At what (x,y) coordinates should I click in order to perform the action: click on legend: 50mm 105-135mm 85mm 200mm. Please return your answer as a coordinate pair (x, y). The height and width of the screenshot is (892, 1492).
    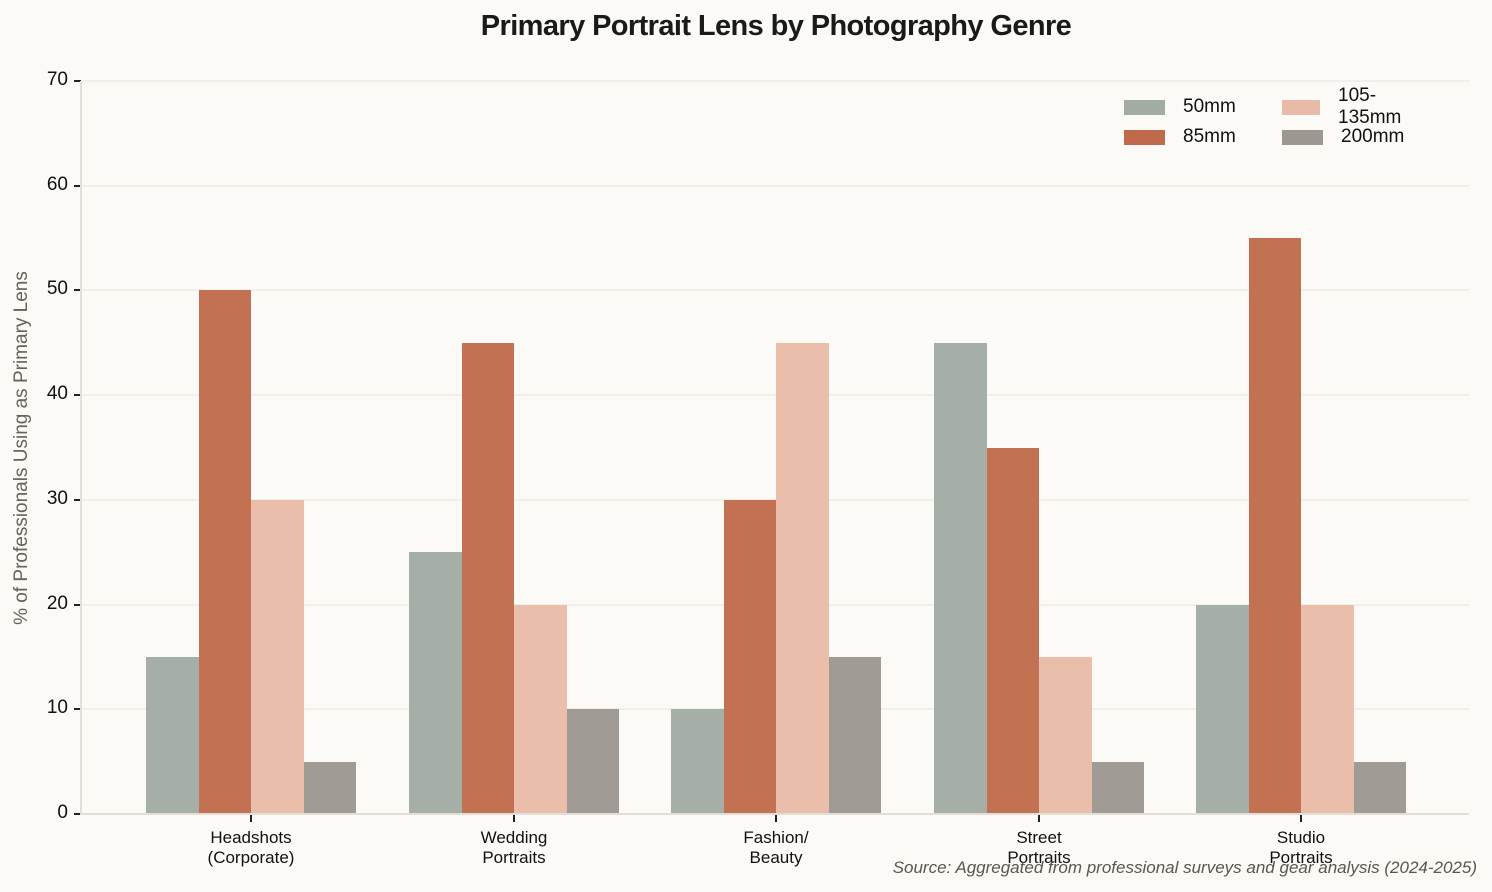
    Looking at the image, I should click on (1278, 116).